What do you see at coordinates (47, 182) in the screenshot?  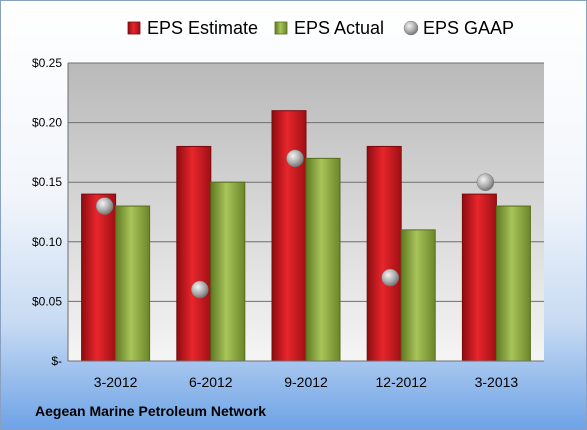 I see `y-tick-label: $0.15` at bounding box center [47, 182].